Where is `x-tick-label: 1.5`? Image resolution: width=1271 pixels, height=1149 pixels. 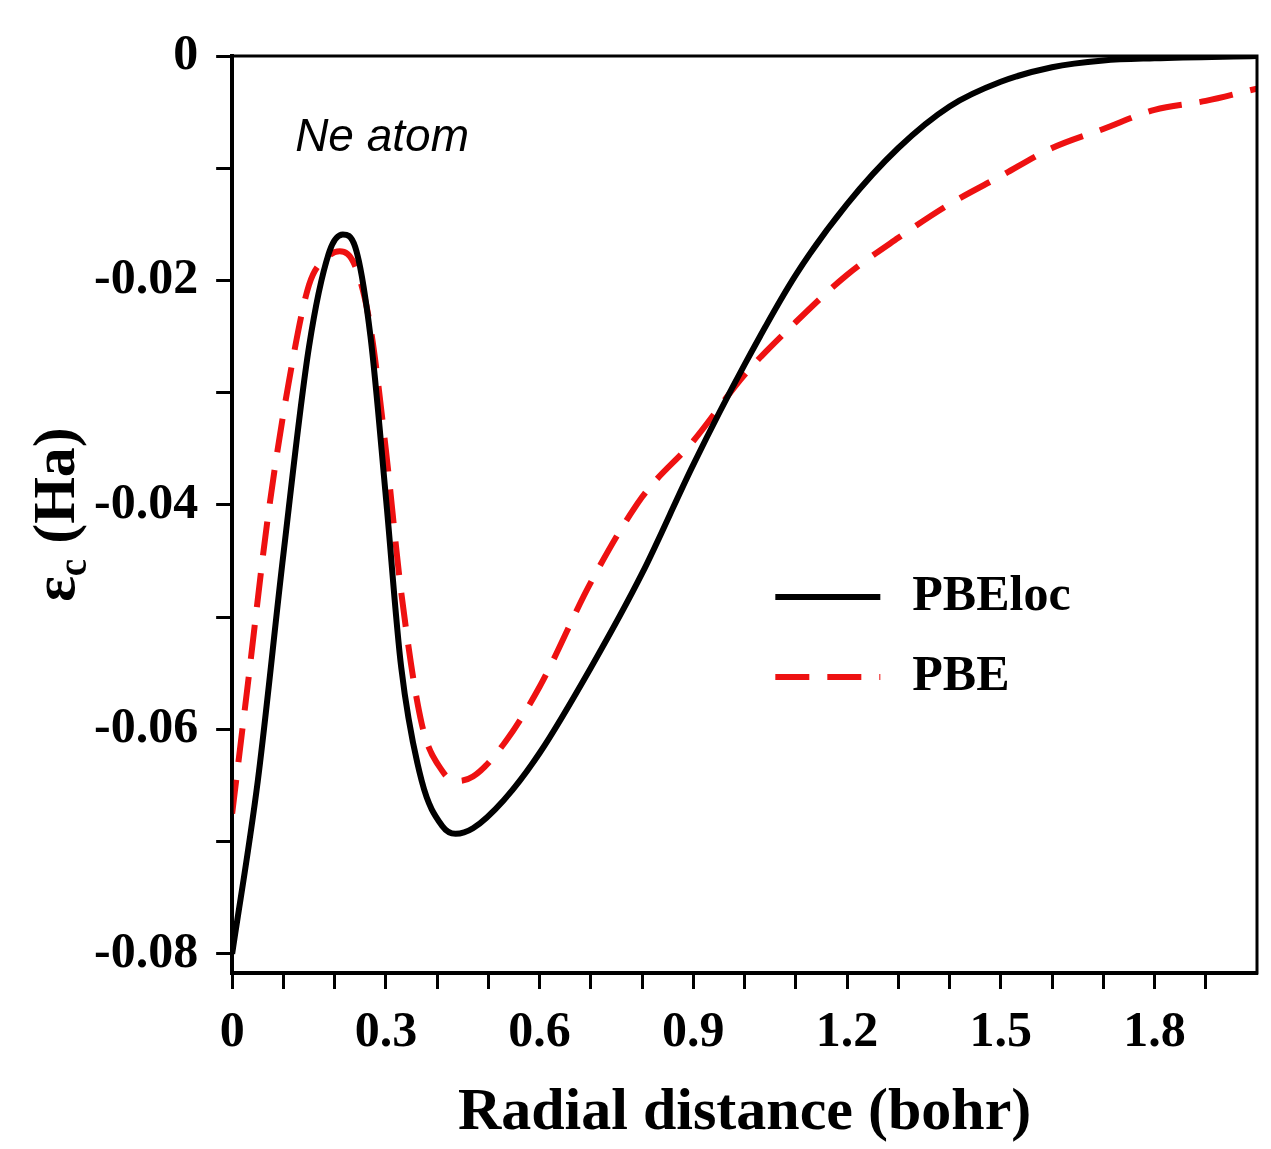
x-tick-label: 1.5 is located at coordinates (1001, 1028).